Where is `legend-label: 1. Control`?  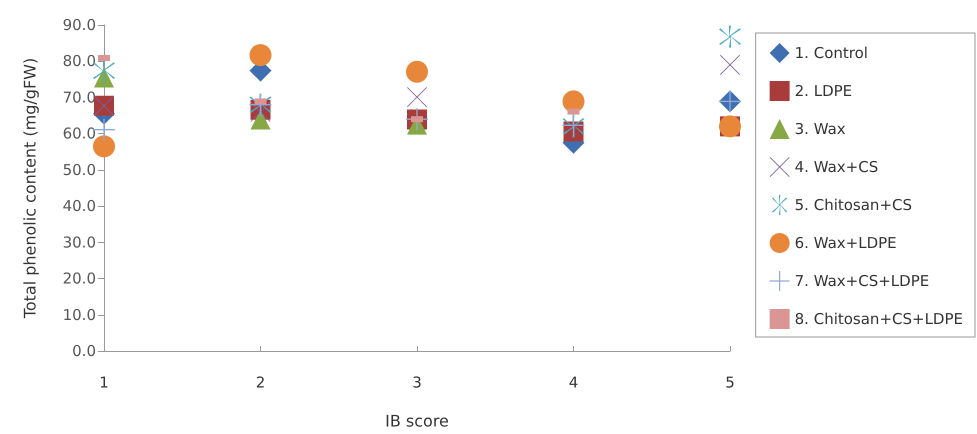
legend-label: 1. Control is located at coordinates (831, 53).